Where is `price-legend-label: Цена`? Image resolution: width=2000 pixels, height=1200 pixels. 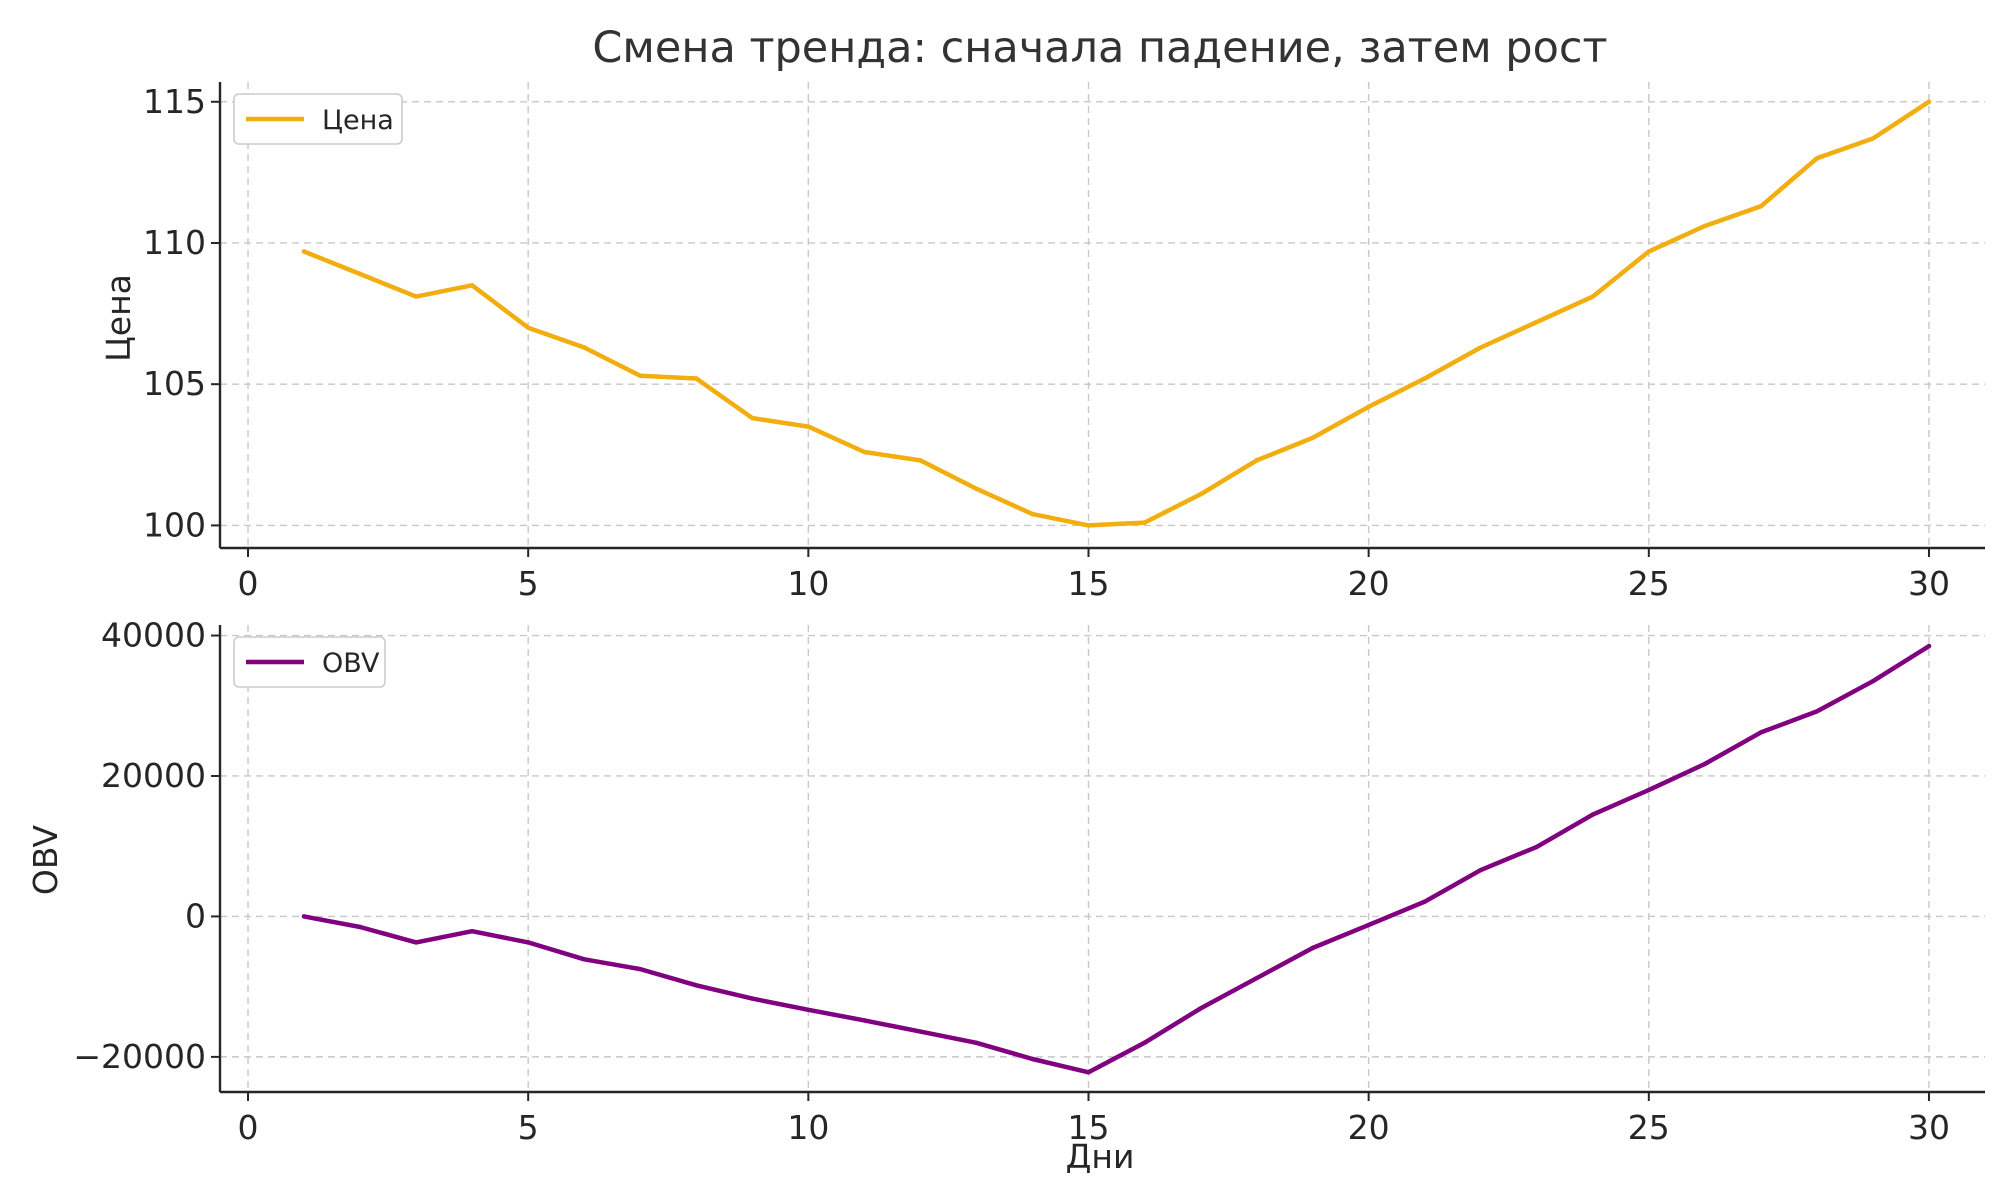
price-legend-label: Цена is located at coordinates (358, 120).